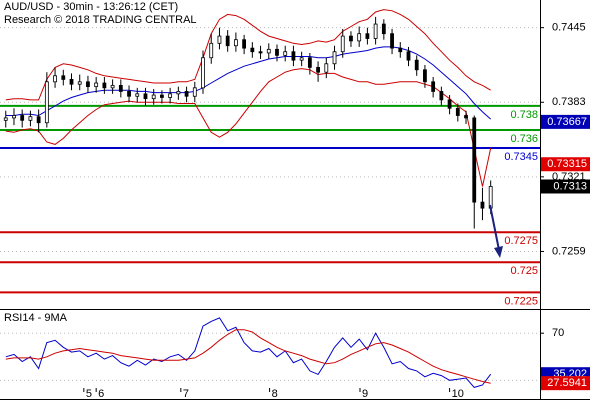 This screenshot has width=590, height=400. What do you see at coordinates (186, 394) in the screenshot?
I see `x-tick-label: 7` at bounding box center [186, 394].